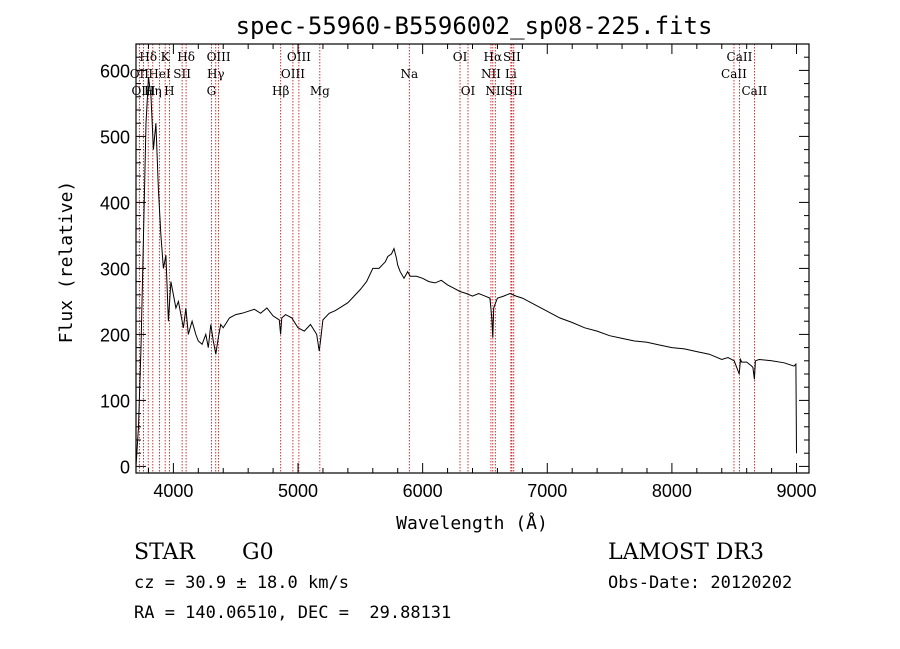 This screenshot has width=900, height=649. Describe the element at coordinates (472, 523) in the screenshot. I see `x-axis-label: Wavelength (Å)` at that location.